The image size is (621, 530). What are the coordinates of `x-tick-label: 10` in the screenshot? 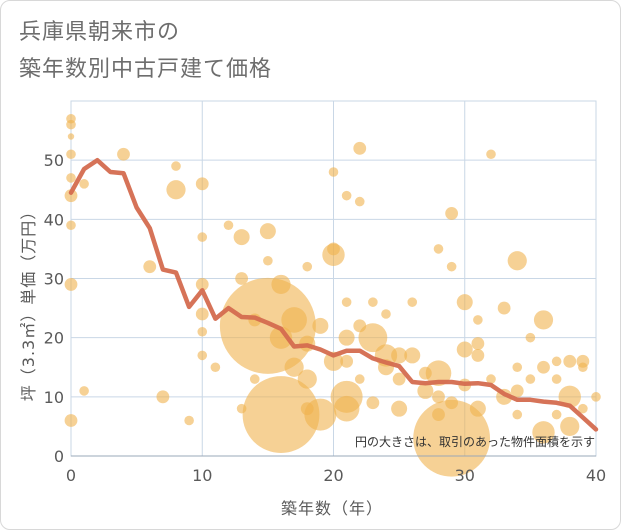 It's located at (202, 475).